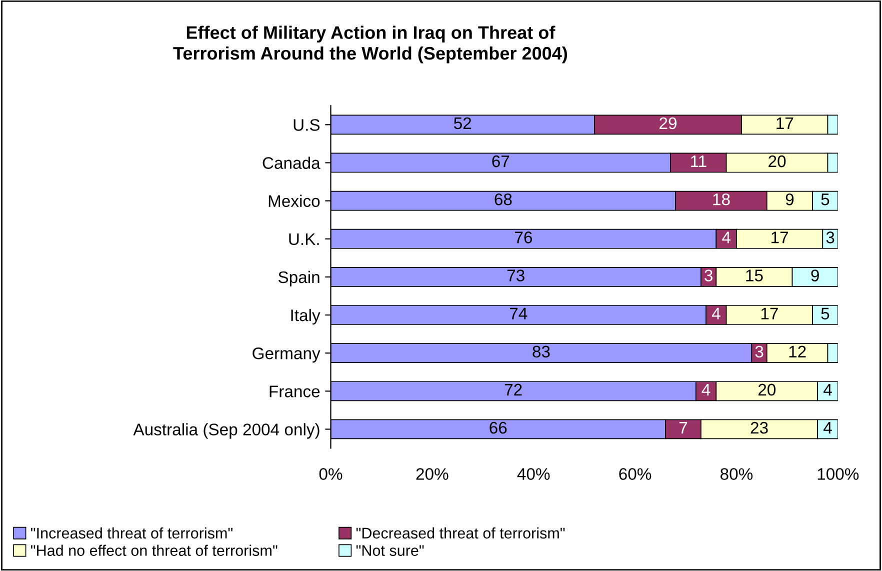 Image resolution: width=882 pixels, height=571 pixels. I want to click on x-tick-label: 20%, so click(432, 474).